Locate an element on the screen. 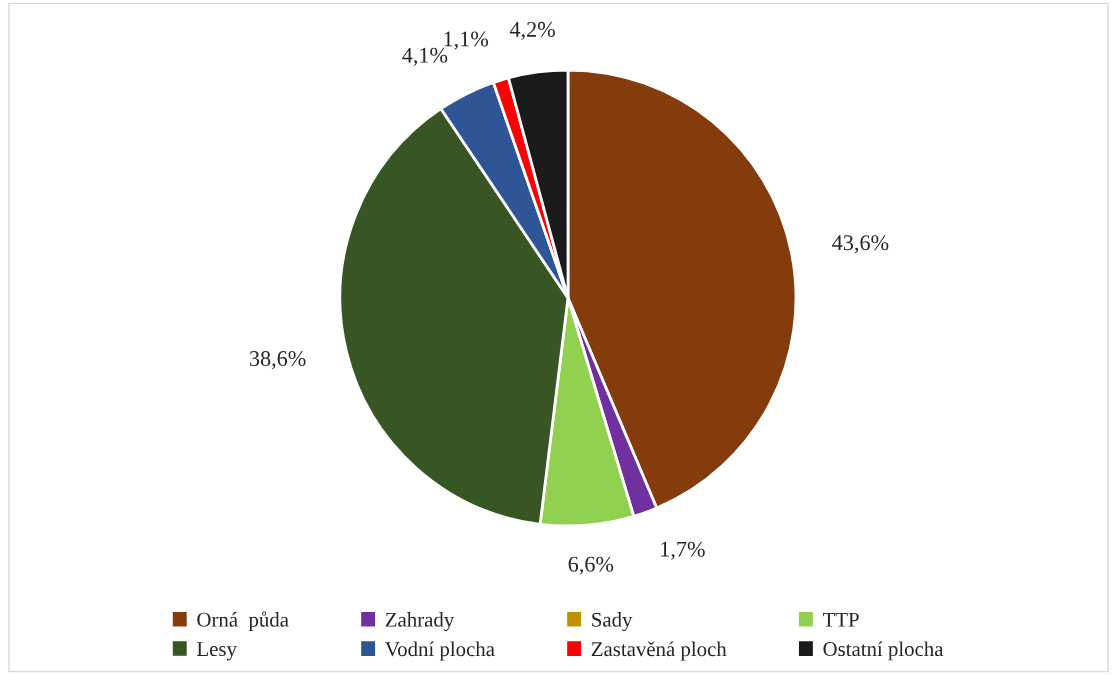 The image size is (1117, 675). data-label: 6,6% is located at coordinates (591, 565).